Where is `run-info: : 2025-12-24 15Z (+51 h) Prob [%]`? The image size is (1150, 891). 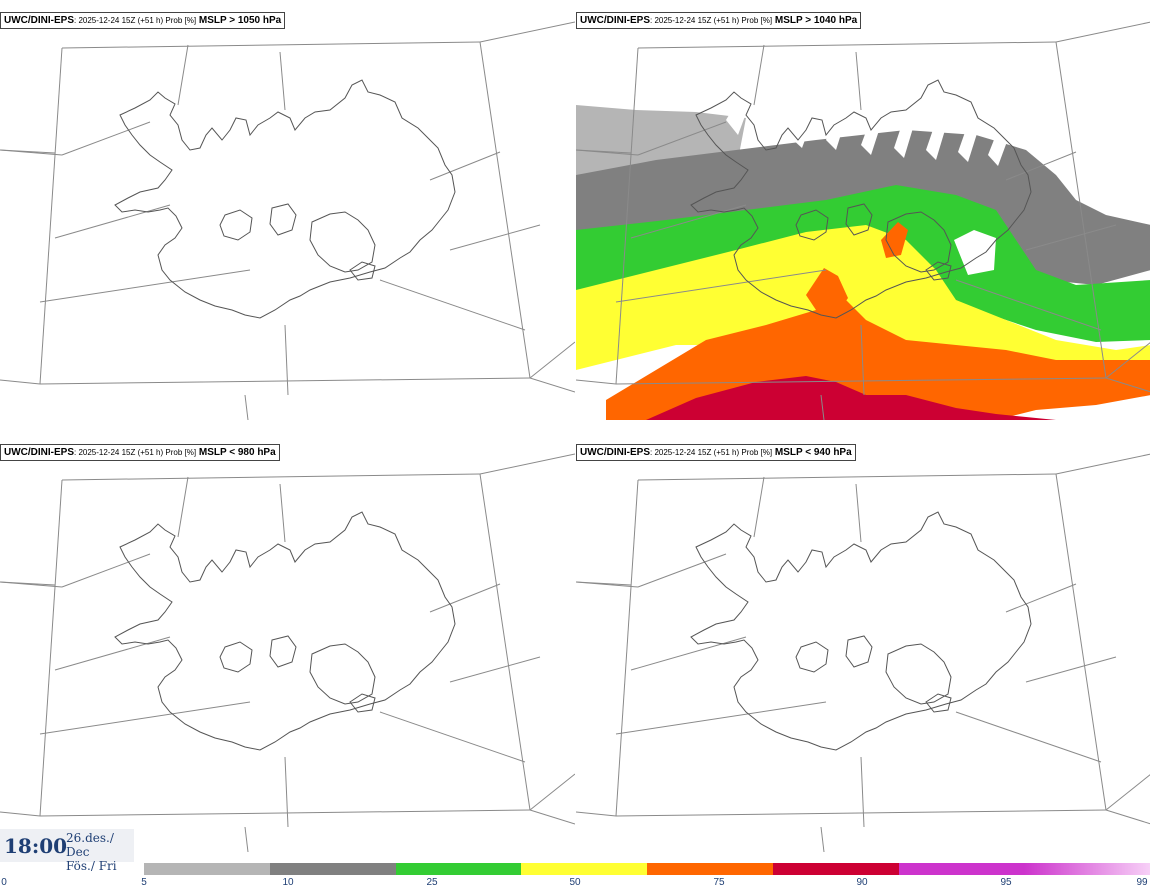 run-info: : 2025-12-24 15Z (+51 h) Prob [%] is located at coordinates (135, 452).